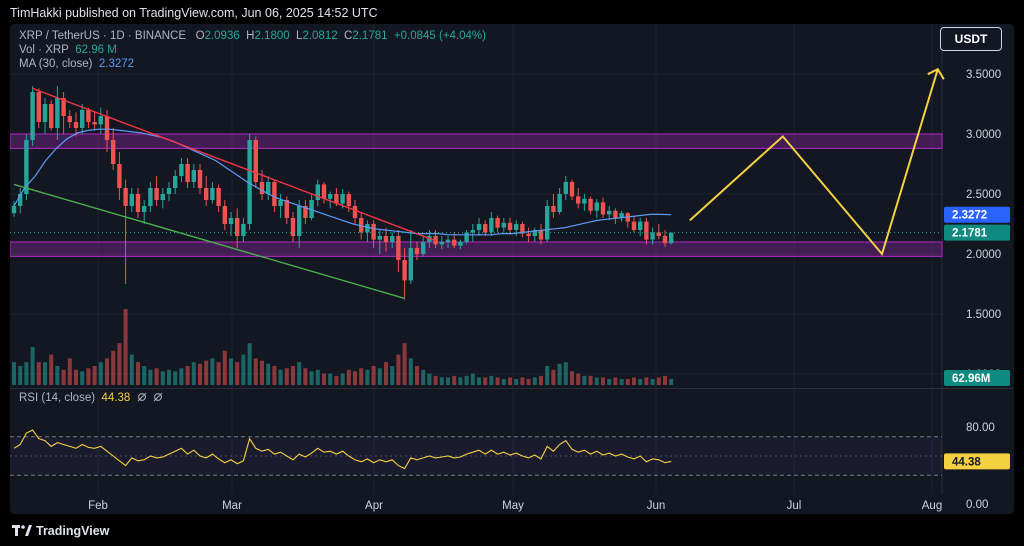 This screenshot has width=1024, height=546. I want to click on time-tick-label: Feb, so click(98, 506).